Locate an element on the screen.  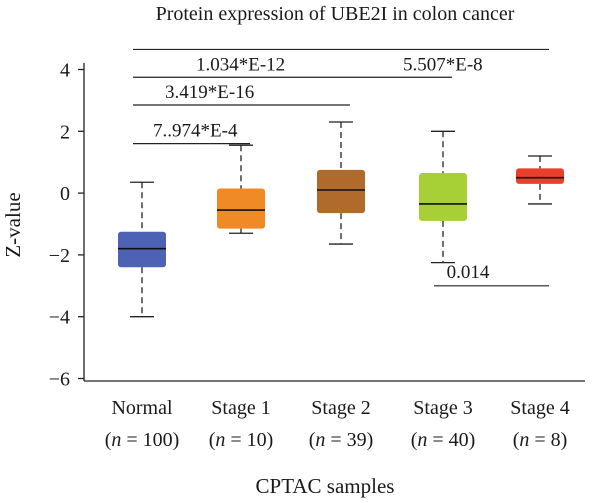
y-axis-label: Z-value is located at coordinates (13, 224).